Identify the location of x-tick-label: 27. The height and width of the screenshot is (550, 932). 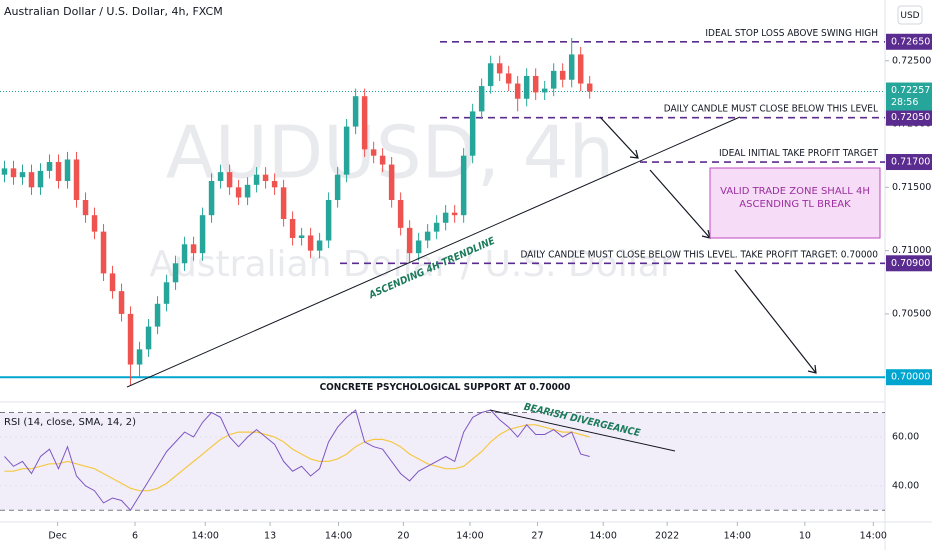
(537, 536).